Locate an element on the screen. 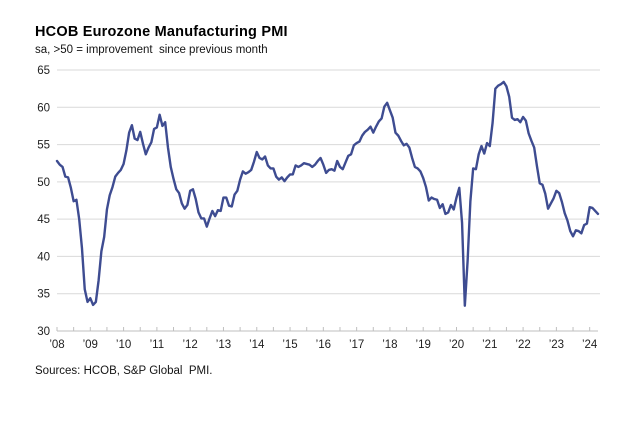 Image resolution: width=640 pixels, height=427 pixels. x-axis-tick-label: ’17 is located at coordinates (356, 345).